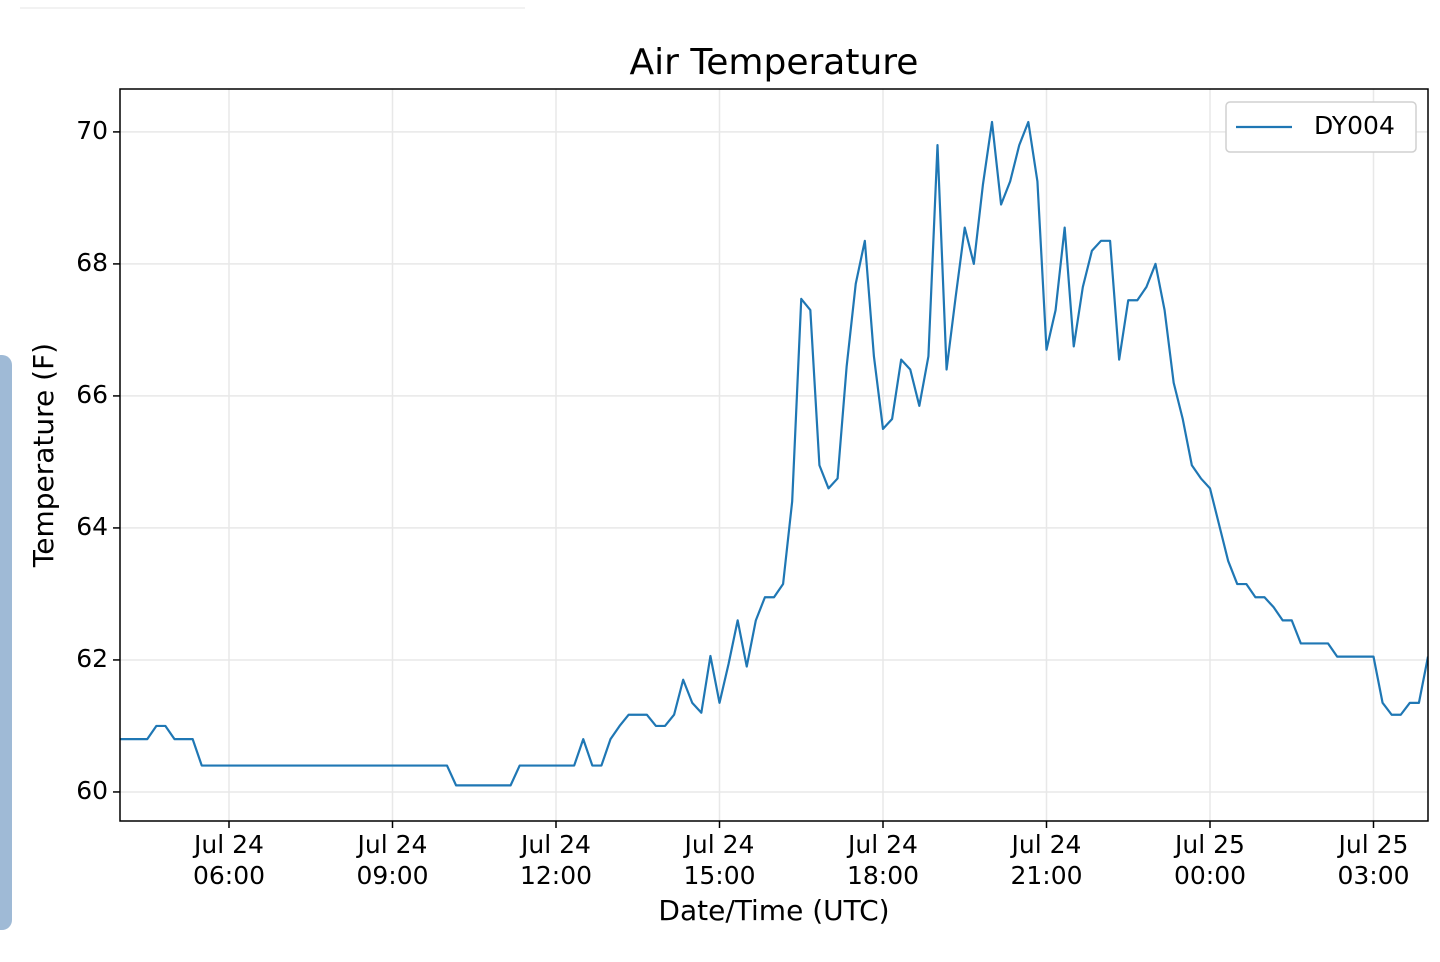 The width and height of the screenshot is (1440, 962). I want to click on x-tick-label: Jul 24 18:00, so click(882, 860).